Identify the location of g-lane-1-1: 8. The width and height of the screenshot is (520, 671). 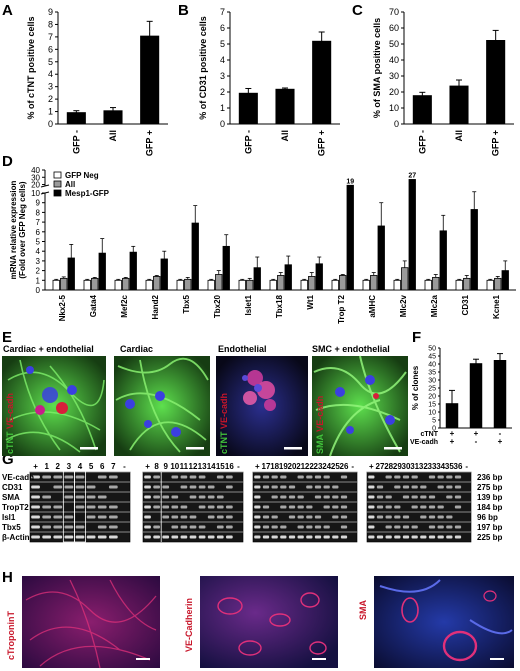
(156, 466).